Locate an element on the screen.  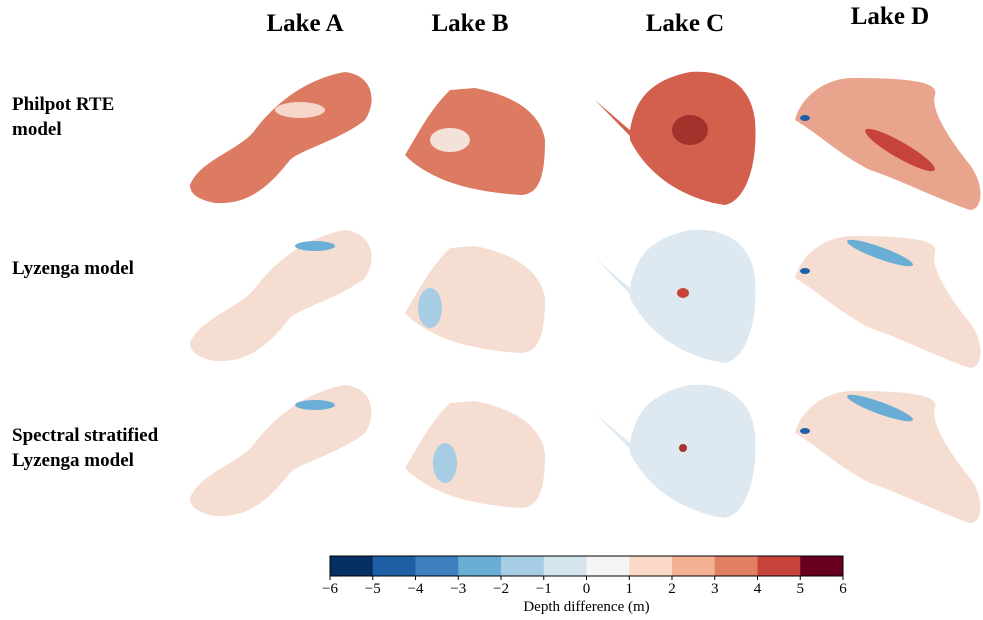
tick-label: 3 is located at coordinates (715, 589).